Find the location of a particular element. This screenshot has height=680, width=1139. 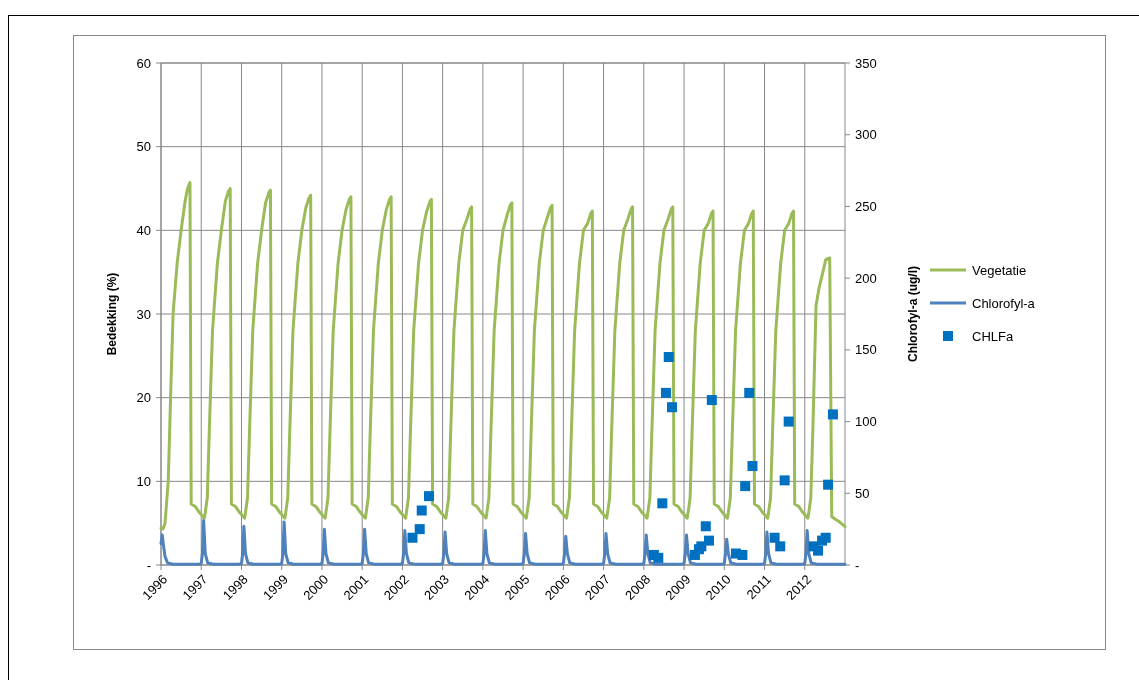

y-tick-label: 50 is located at coordinates (143, 147).